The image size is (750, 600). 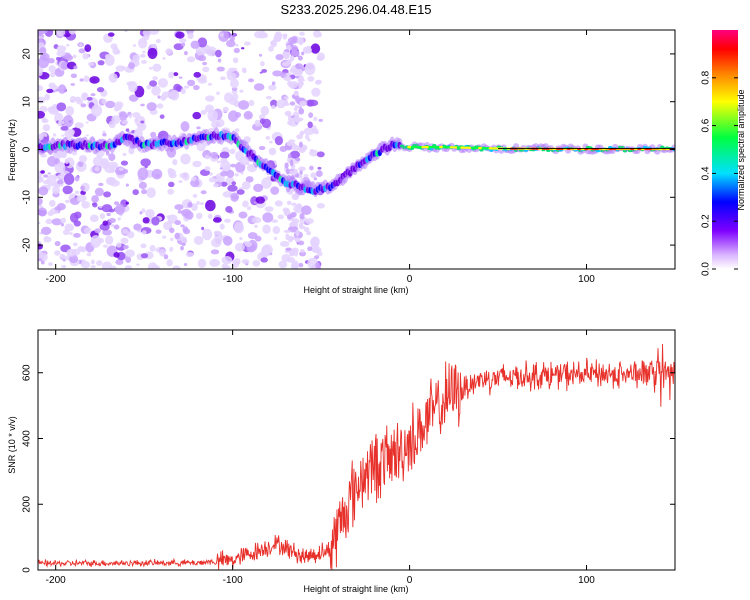 I want to click on spectrogram-y-tick-label: 10, so click(x=27, y=102).